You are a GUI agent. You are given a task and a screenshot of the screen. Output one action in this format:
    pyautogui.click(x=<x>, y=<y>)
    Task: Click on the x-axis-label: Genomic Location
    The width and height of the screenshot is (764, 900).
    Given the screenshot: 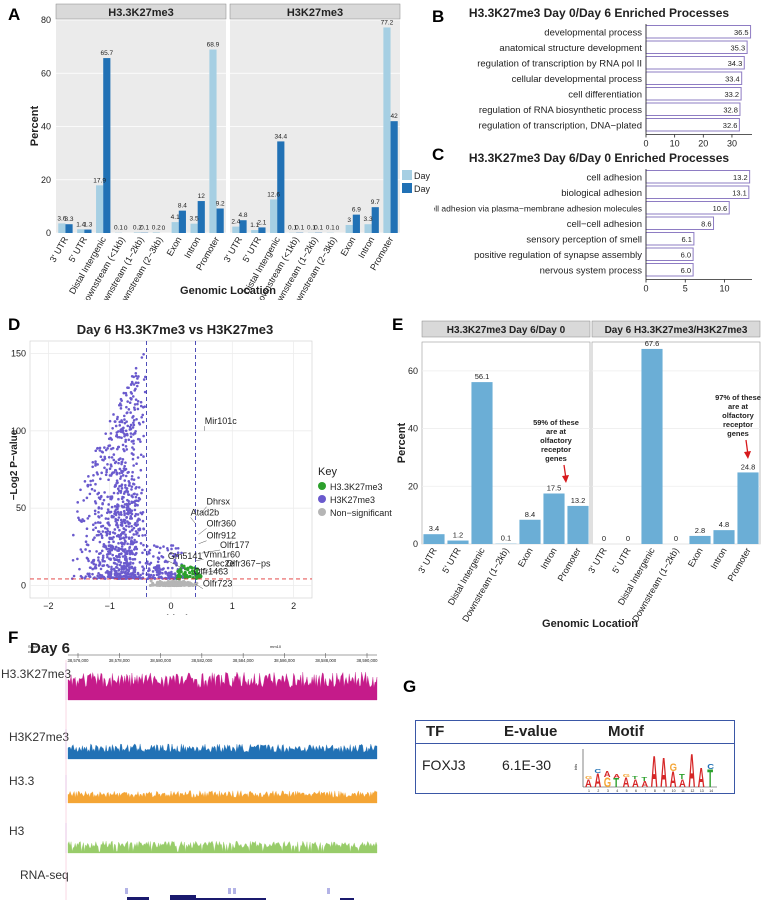 What is the action you would take?
    pyautogui.click(x=228, y=291)
    